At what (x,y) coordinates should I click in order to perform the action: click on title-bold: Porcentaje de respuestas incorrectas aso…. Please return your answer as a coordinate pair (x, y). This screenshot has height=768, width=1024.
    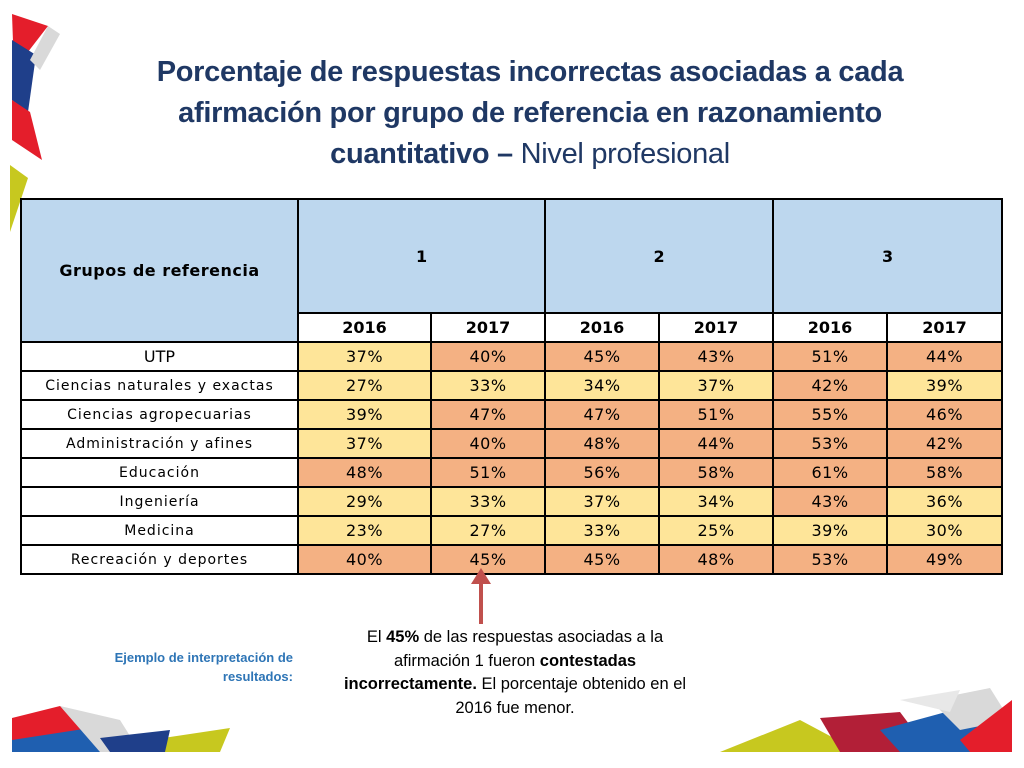
    Looking at the image, I should click on (530, 113).